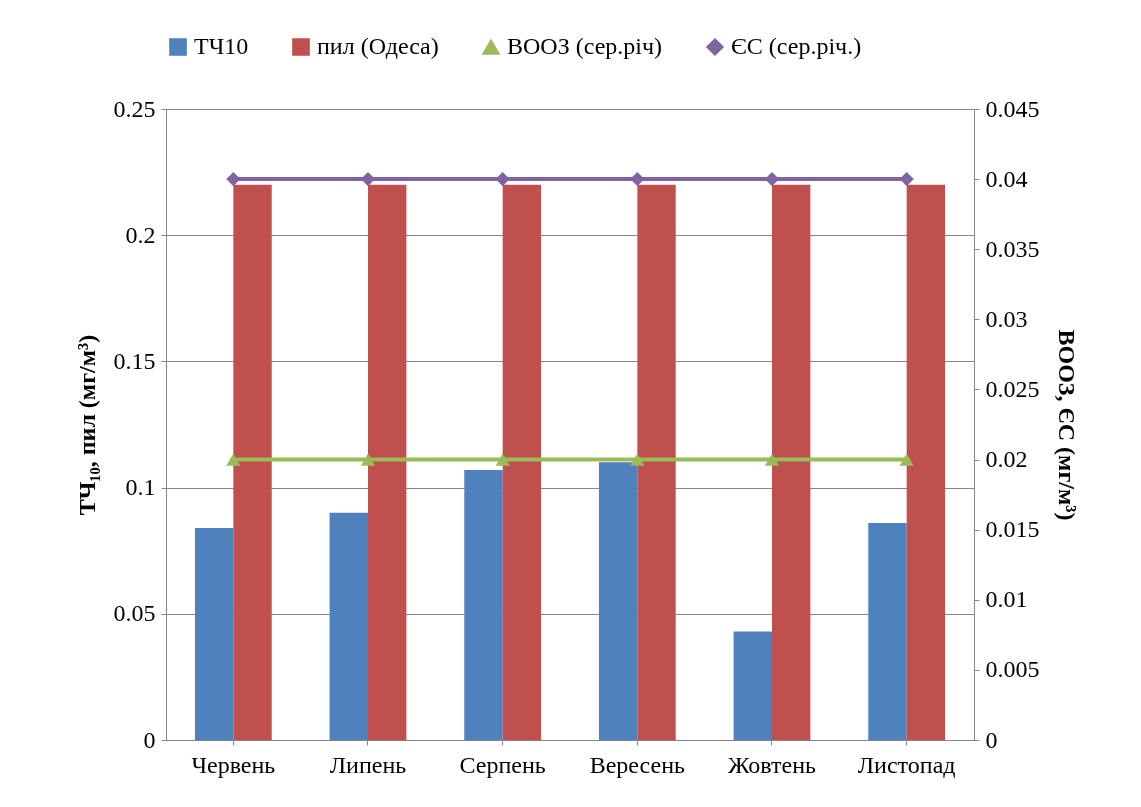 The width and height of the screenshot is (1141, 807). Describe the element at coordinates (140, 487) in the screenshot. I see `y-tick-label: 0.1` at that location.